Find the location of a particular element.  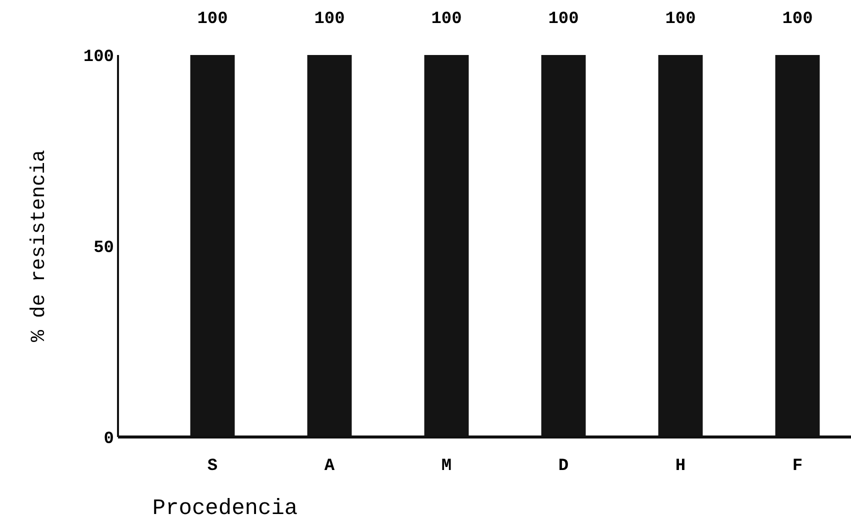

x-tick-label: D is located at coordinates (563, 466).